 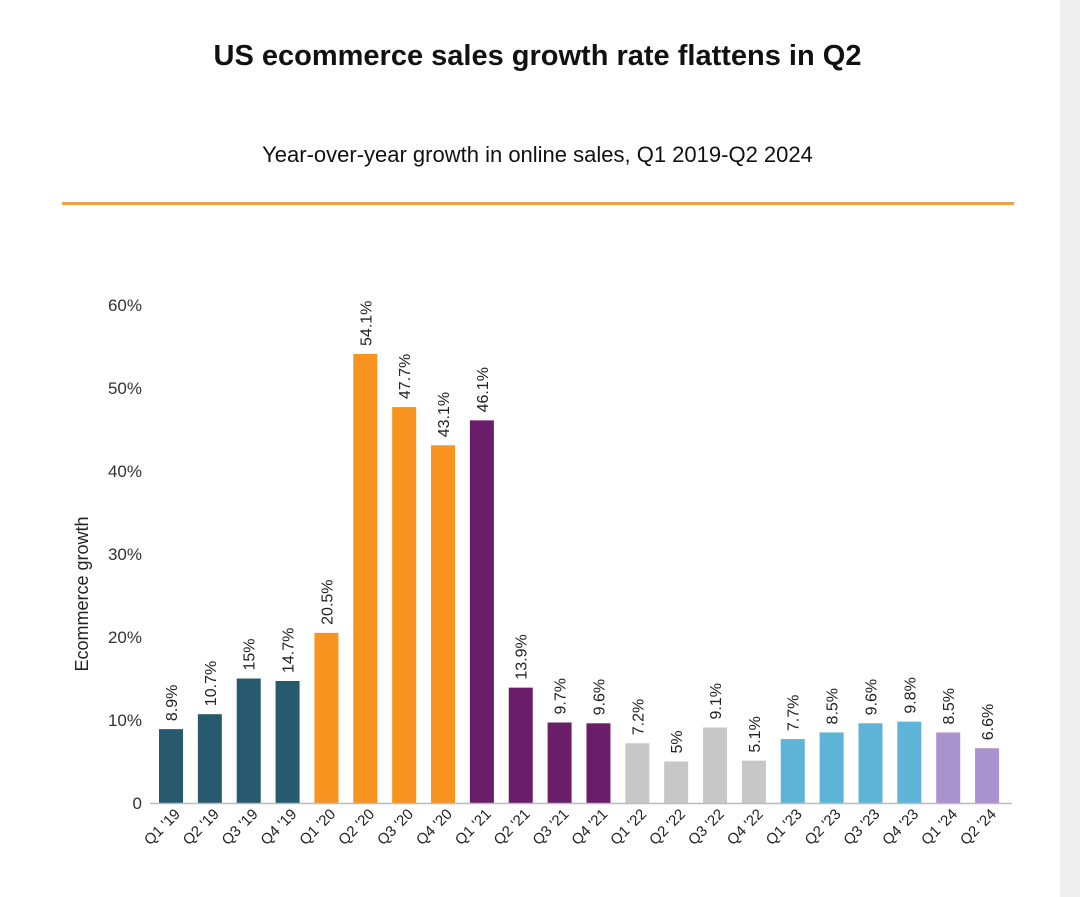 What do you see at coordinates (522, 656) in the screenshot?
I see `data-label: 13.9%` at bounding box center [522, 656].